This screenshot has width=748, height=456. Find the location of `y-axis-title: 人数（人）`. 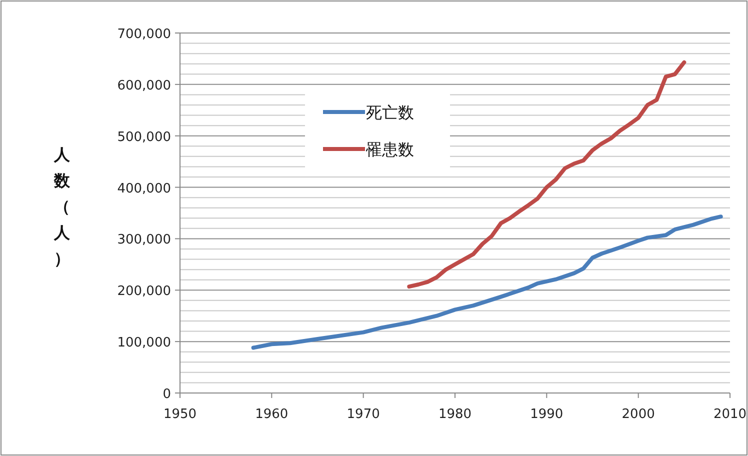

y-axis-title: 人数（人） is located at coordinates (62, 206).